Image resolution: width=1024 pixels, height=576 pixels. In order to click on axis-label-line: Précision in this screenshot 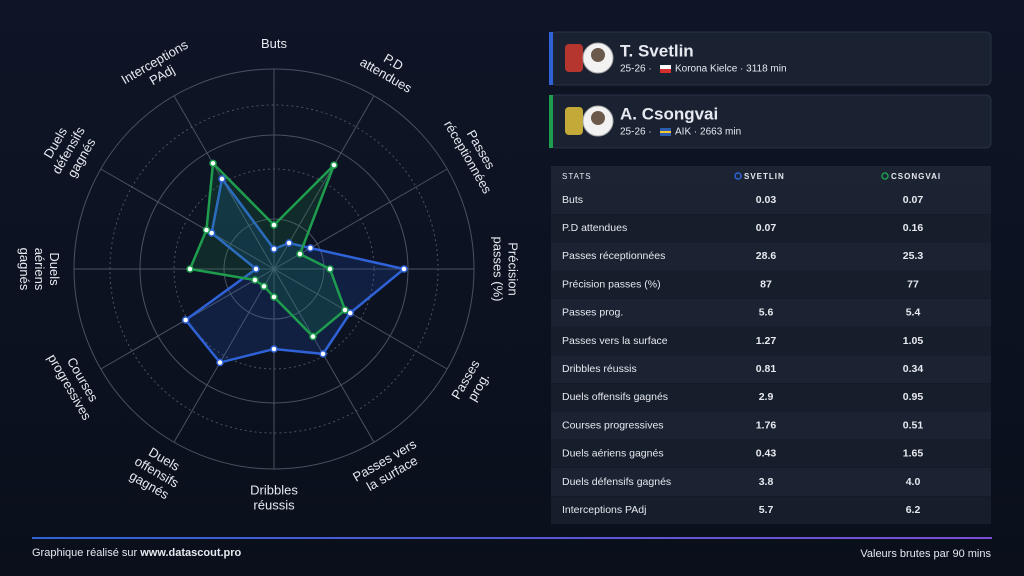, I will do `click(512, 268)`.